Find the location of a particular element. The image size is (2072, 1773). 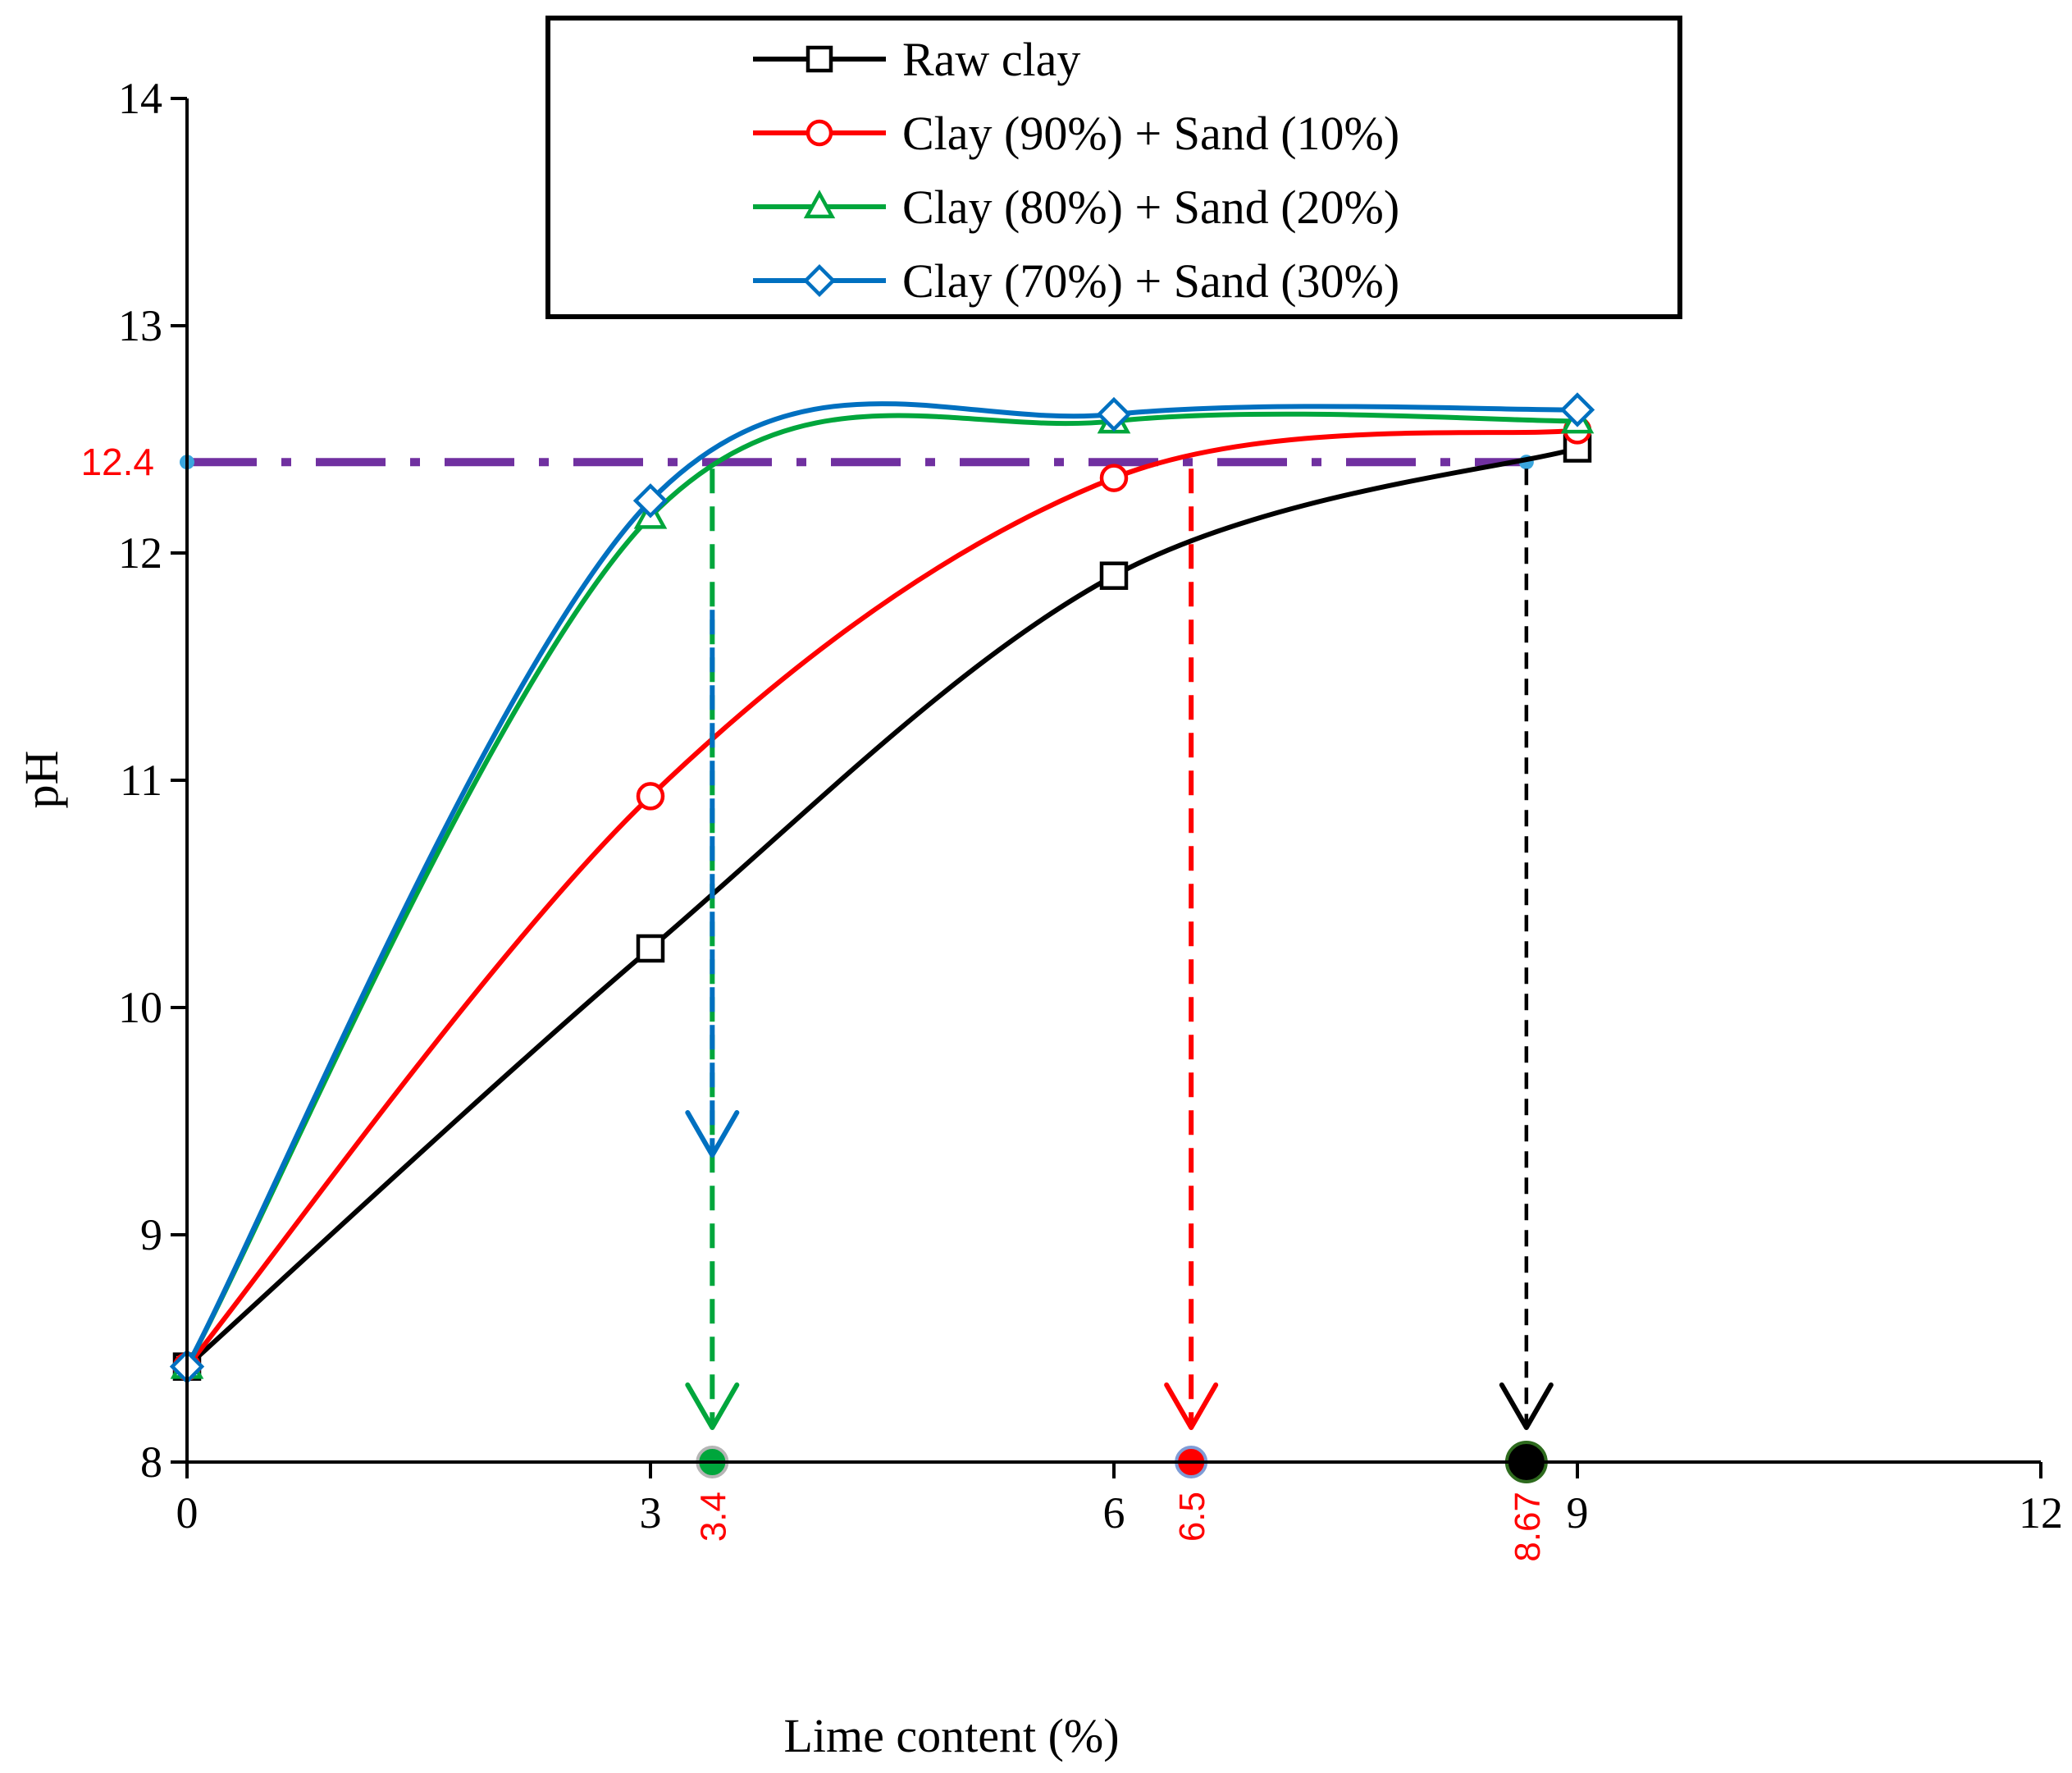

y-tick-label-11: 11 is located at coordinates (141, 780).